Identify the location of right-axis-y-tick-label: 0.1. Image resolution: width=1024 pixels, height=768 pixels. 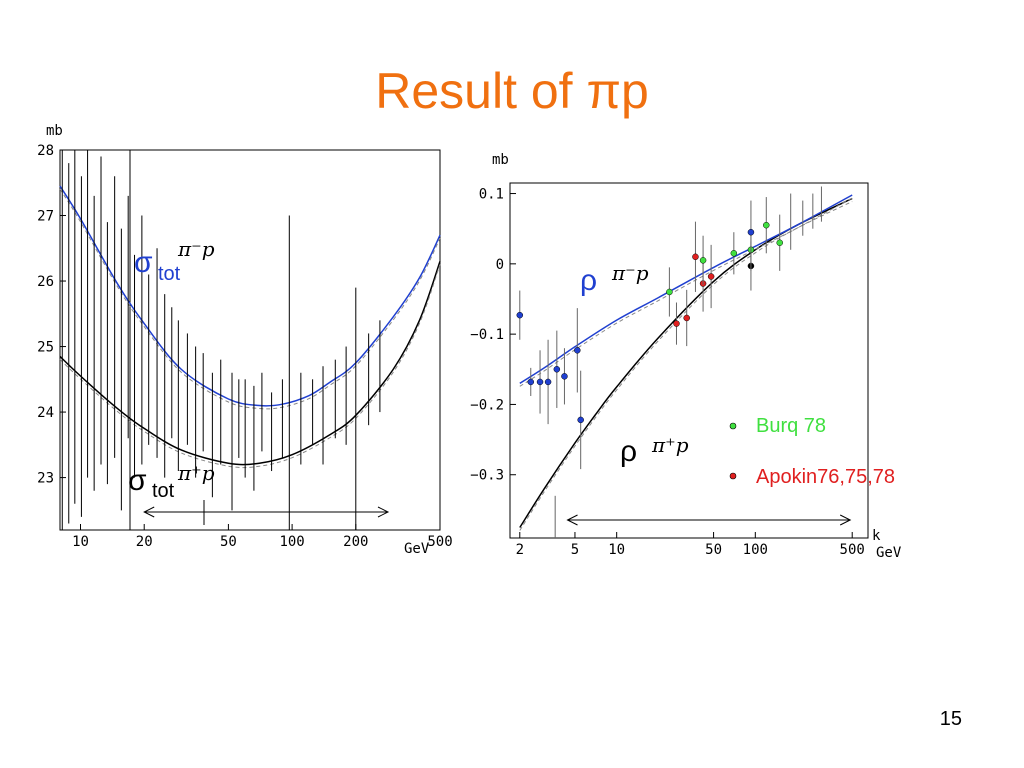
(491, 195).